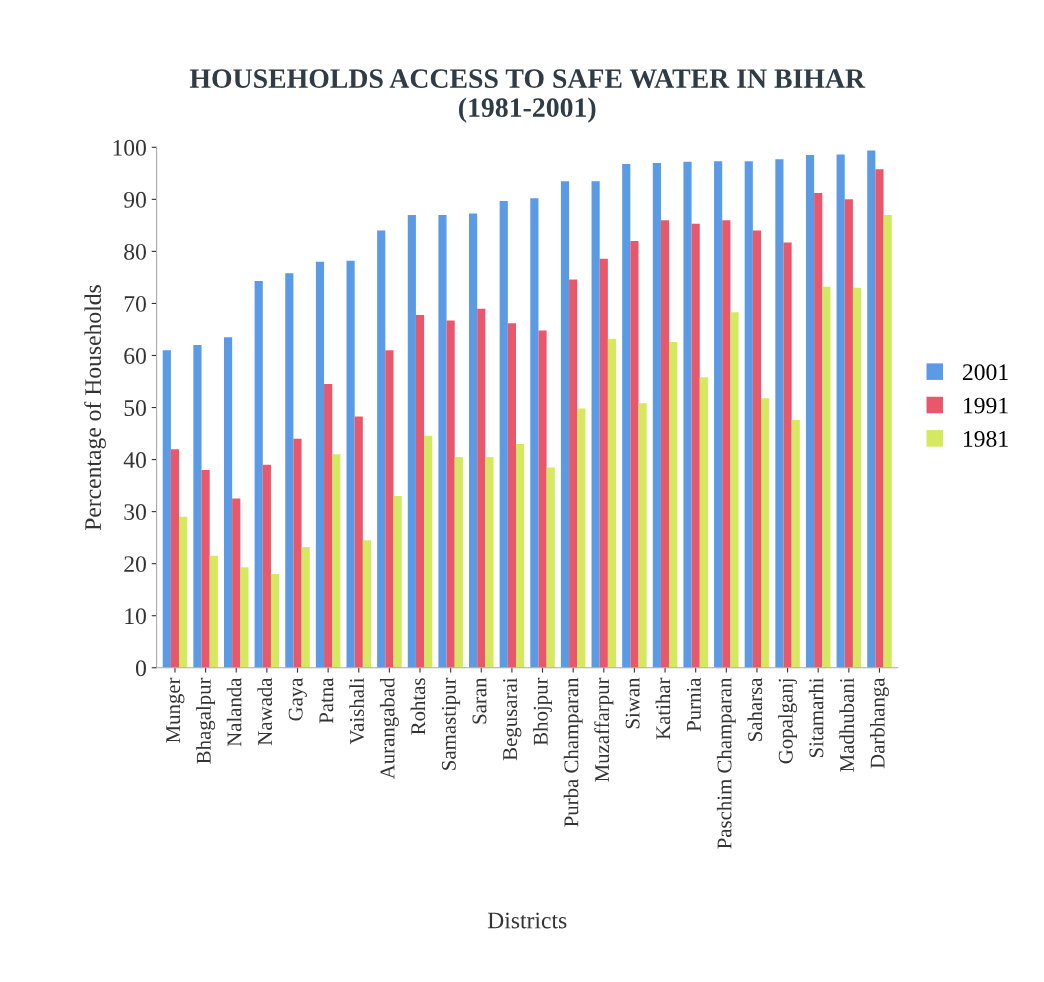  I want to click on x-tick-label: Nalanda, so click(234, 712).